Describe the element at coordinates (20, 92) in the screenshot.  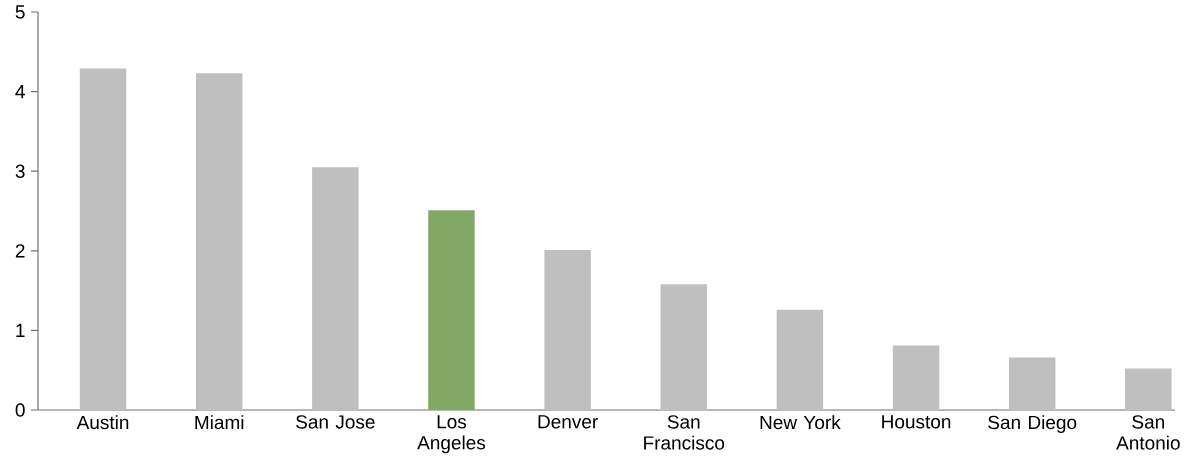
I see `y-tick-label: 4` at that location.